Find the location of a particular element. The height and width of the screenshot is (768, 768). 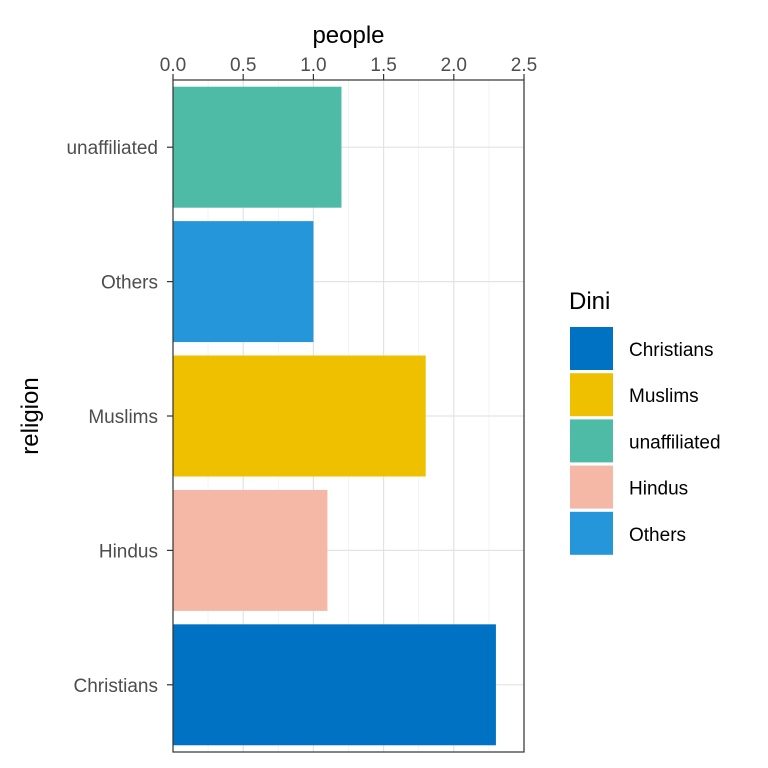

x-tick-label: 2.5 is located at coordinates (524, 65).